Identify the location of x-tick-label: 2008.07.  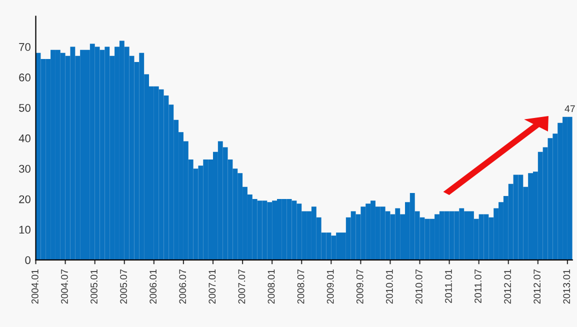
(300, 286).